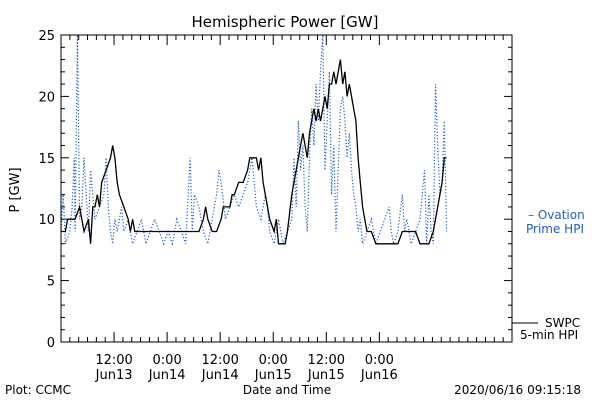  I want to click on legend-ovation-line2: Prime HPI, so click(555, 229).